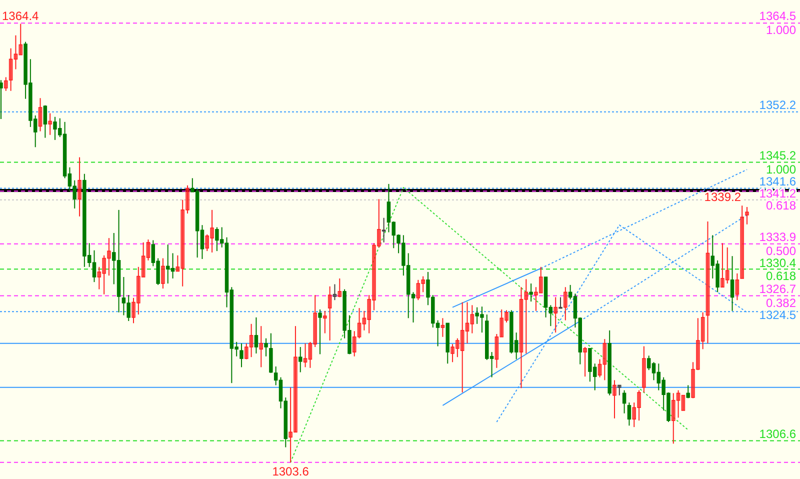 This screenshot has width=800, height=479. What do you see at coordinates (777, 289) in the screenshot?
I see `ref-line-label: 1326.7` at bounding box center [777, 289].